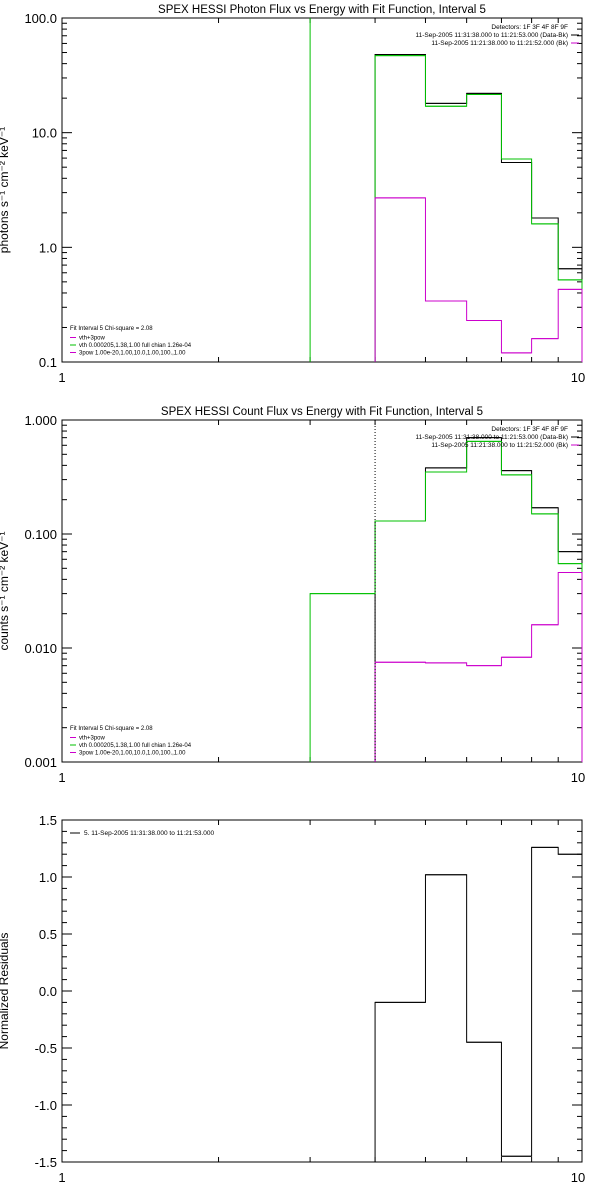 Image resolution: width=600 pixels, height=1200 pixels. Describe the element at coordinates (40, 18) in the screenshot. I see `y-tick-label: 100.0` at that location.